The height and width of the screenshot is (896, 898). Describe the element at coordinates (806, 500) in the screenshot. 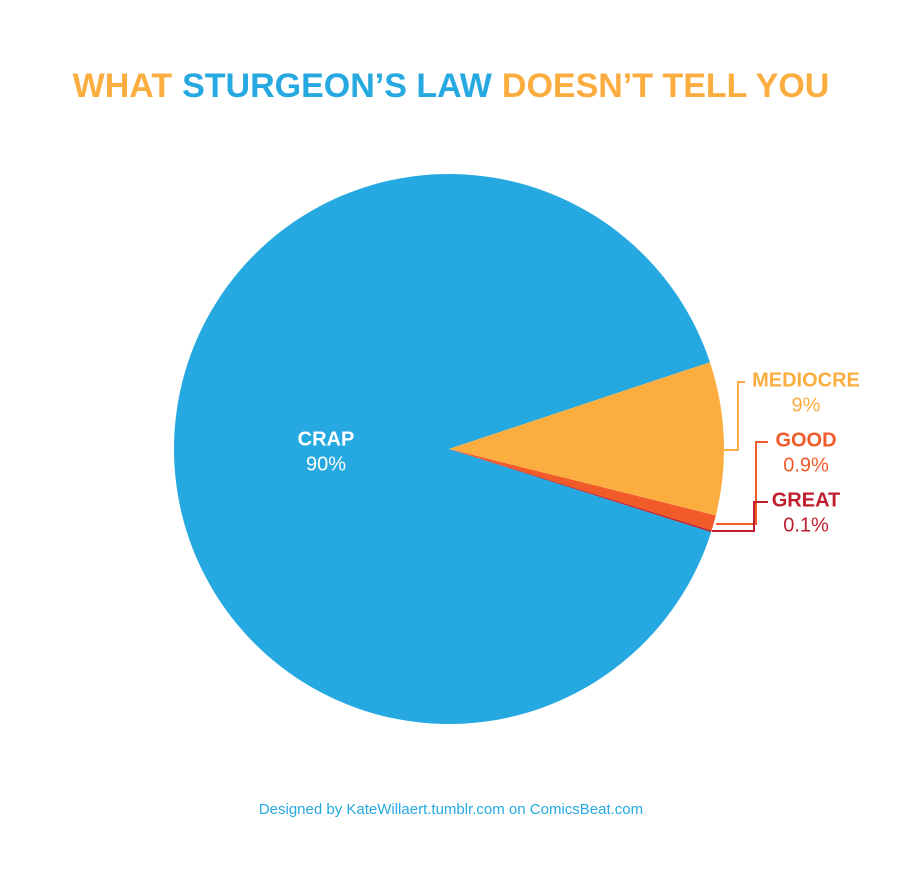

I see `slice-label: GREAT` at that location.